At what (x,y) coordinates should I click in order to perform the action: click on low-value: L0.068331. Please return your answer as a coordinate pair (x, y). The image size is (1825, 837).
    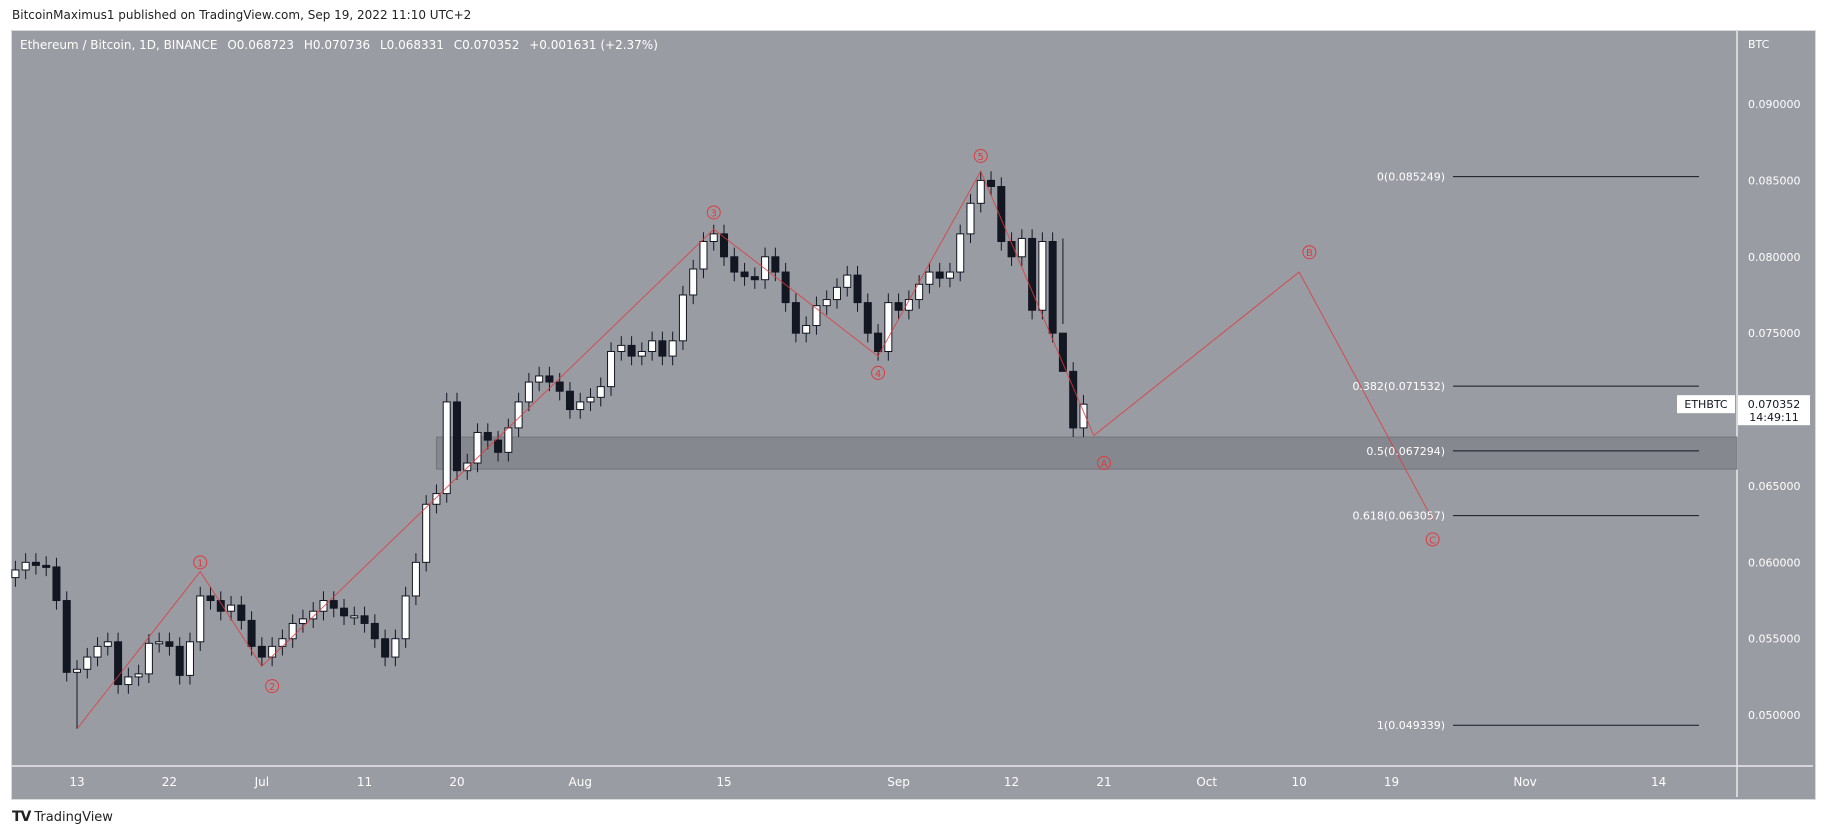
    Looking at the image, I should click on (411, 45).